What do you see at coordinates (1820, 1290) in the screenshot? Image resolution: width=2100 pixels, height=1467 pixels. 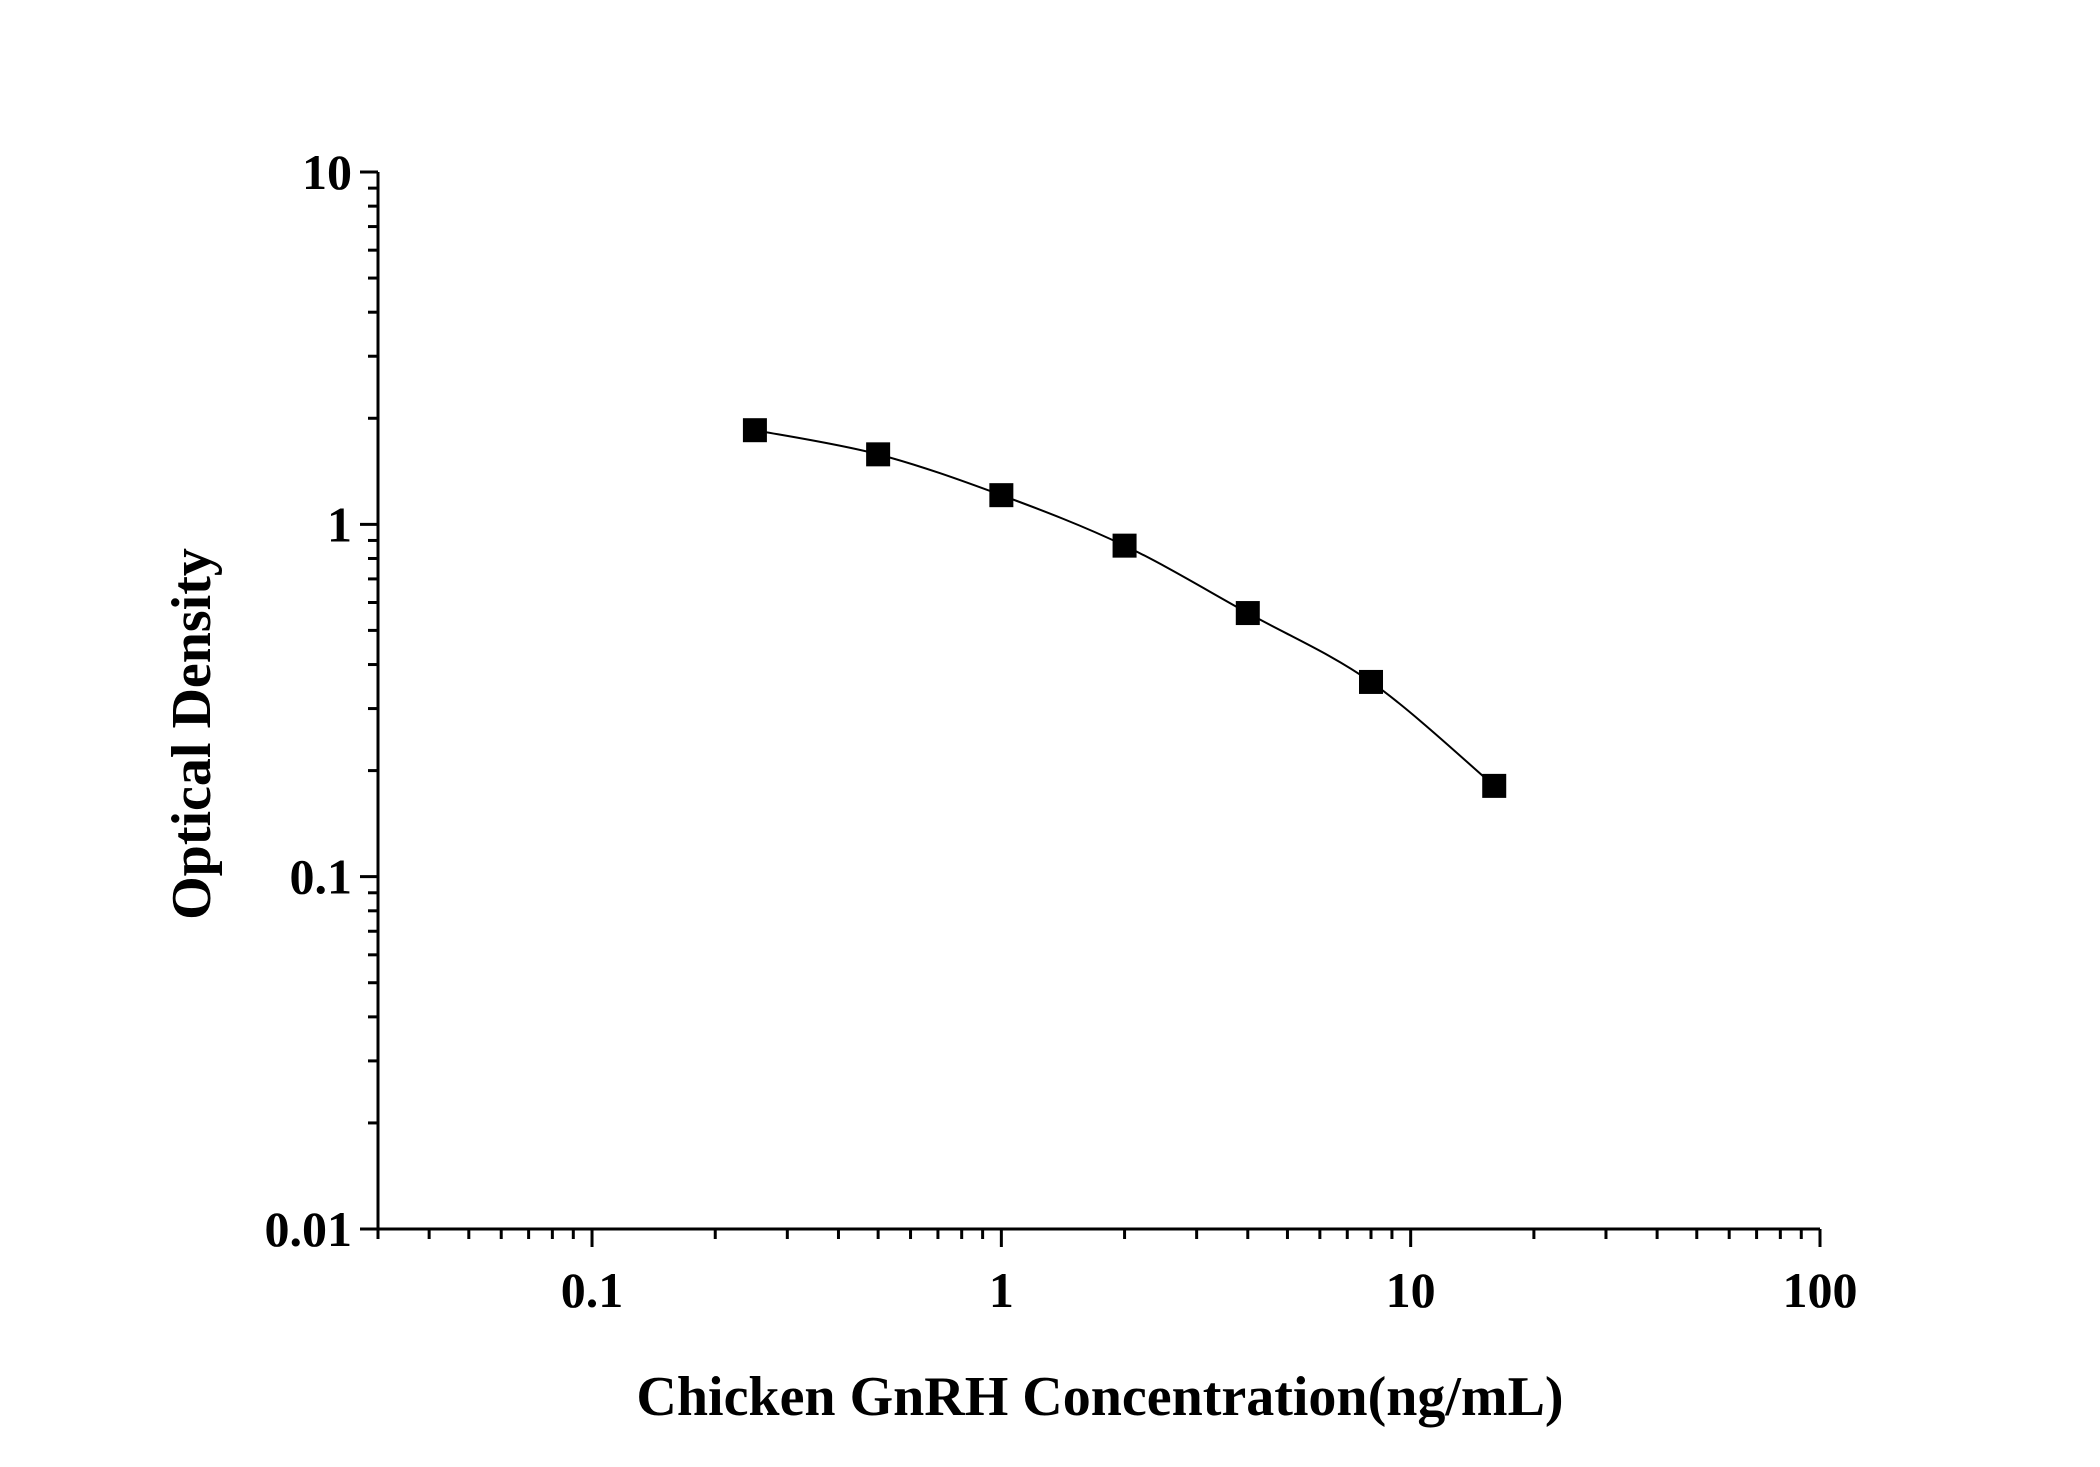 I see `x-tick-label: 100` at bounding box center [1820, 1290].